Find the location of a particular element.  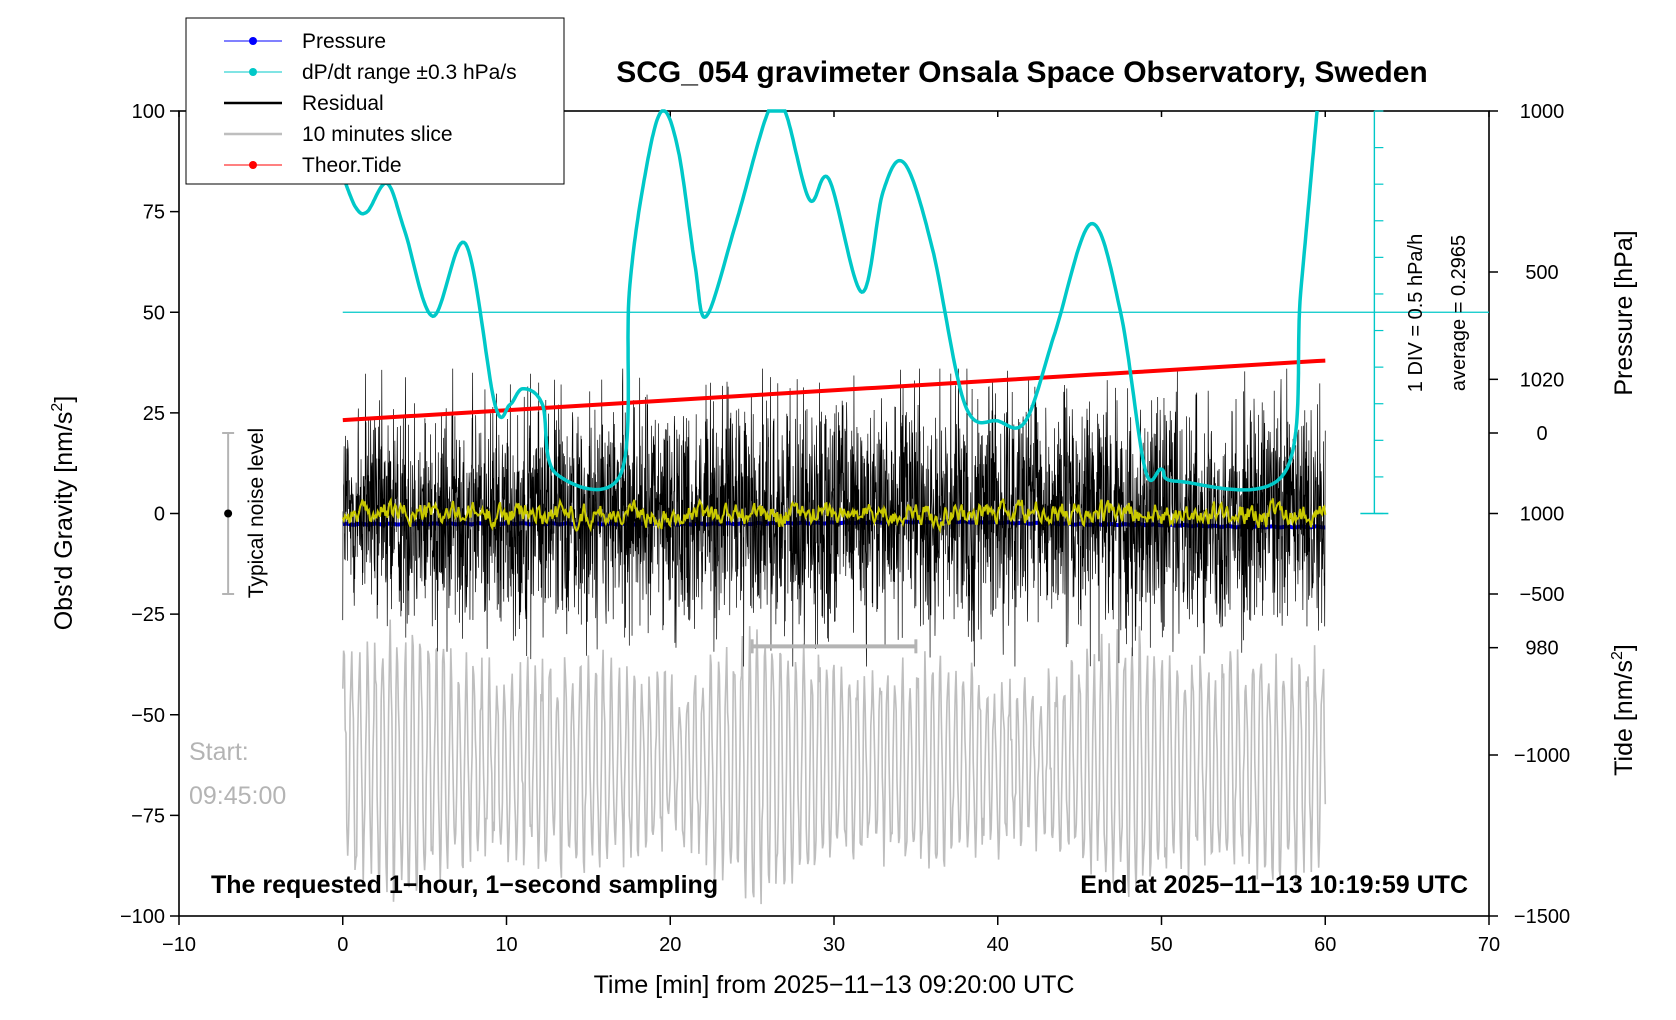

tide-axis-label-close: ] is located at coordinates (1624, 647).